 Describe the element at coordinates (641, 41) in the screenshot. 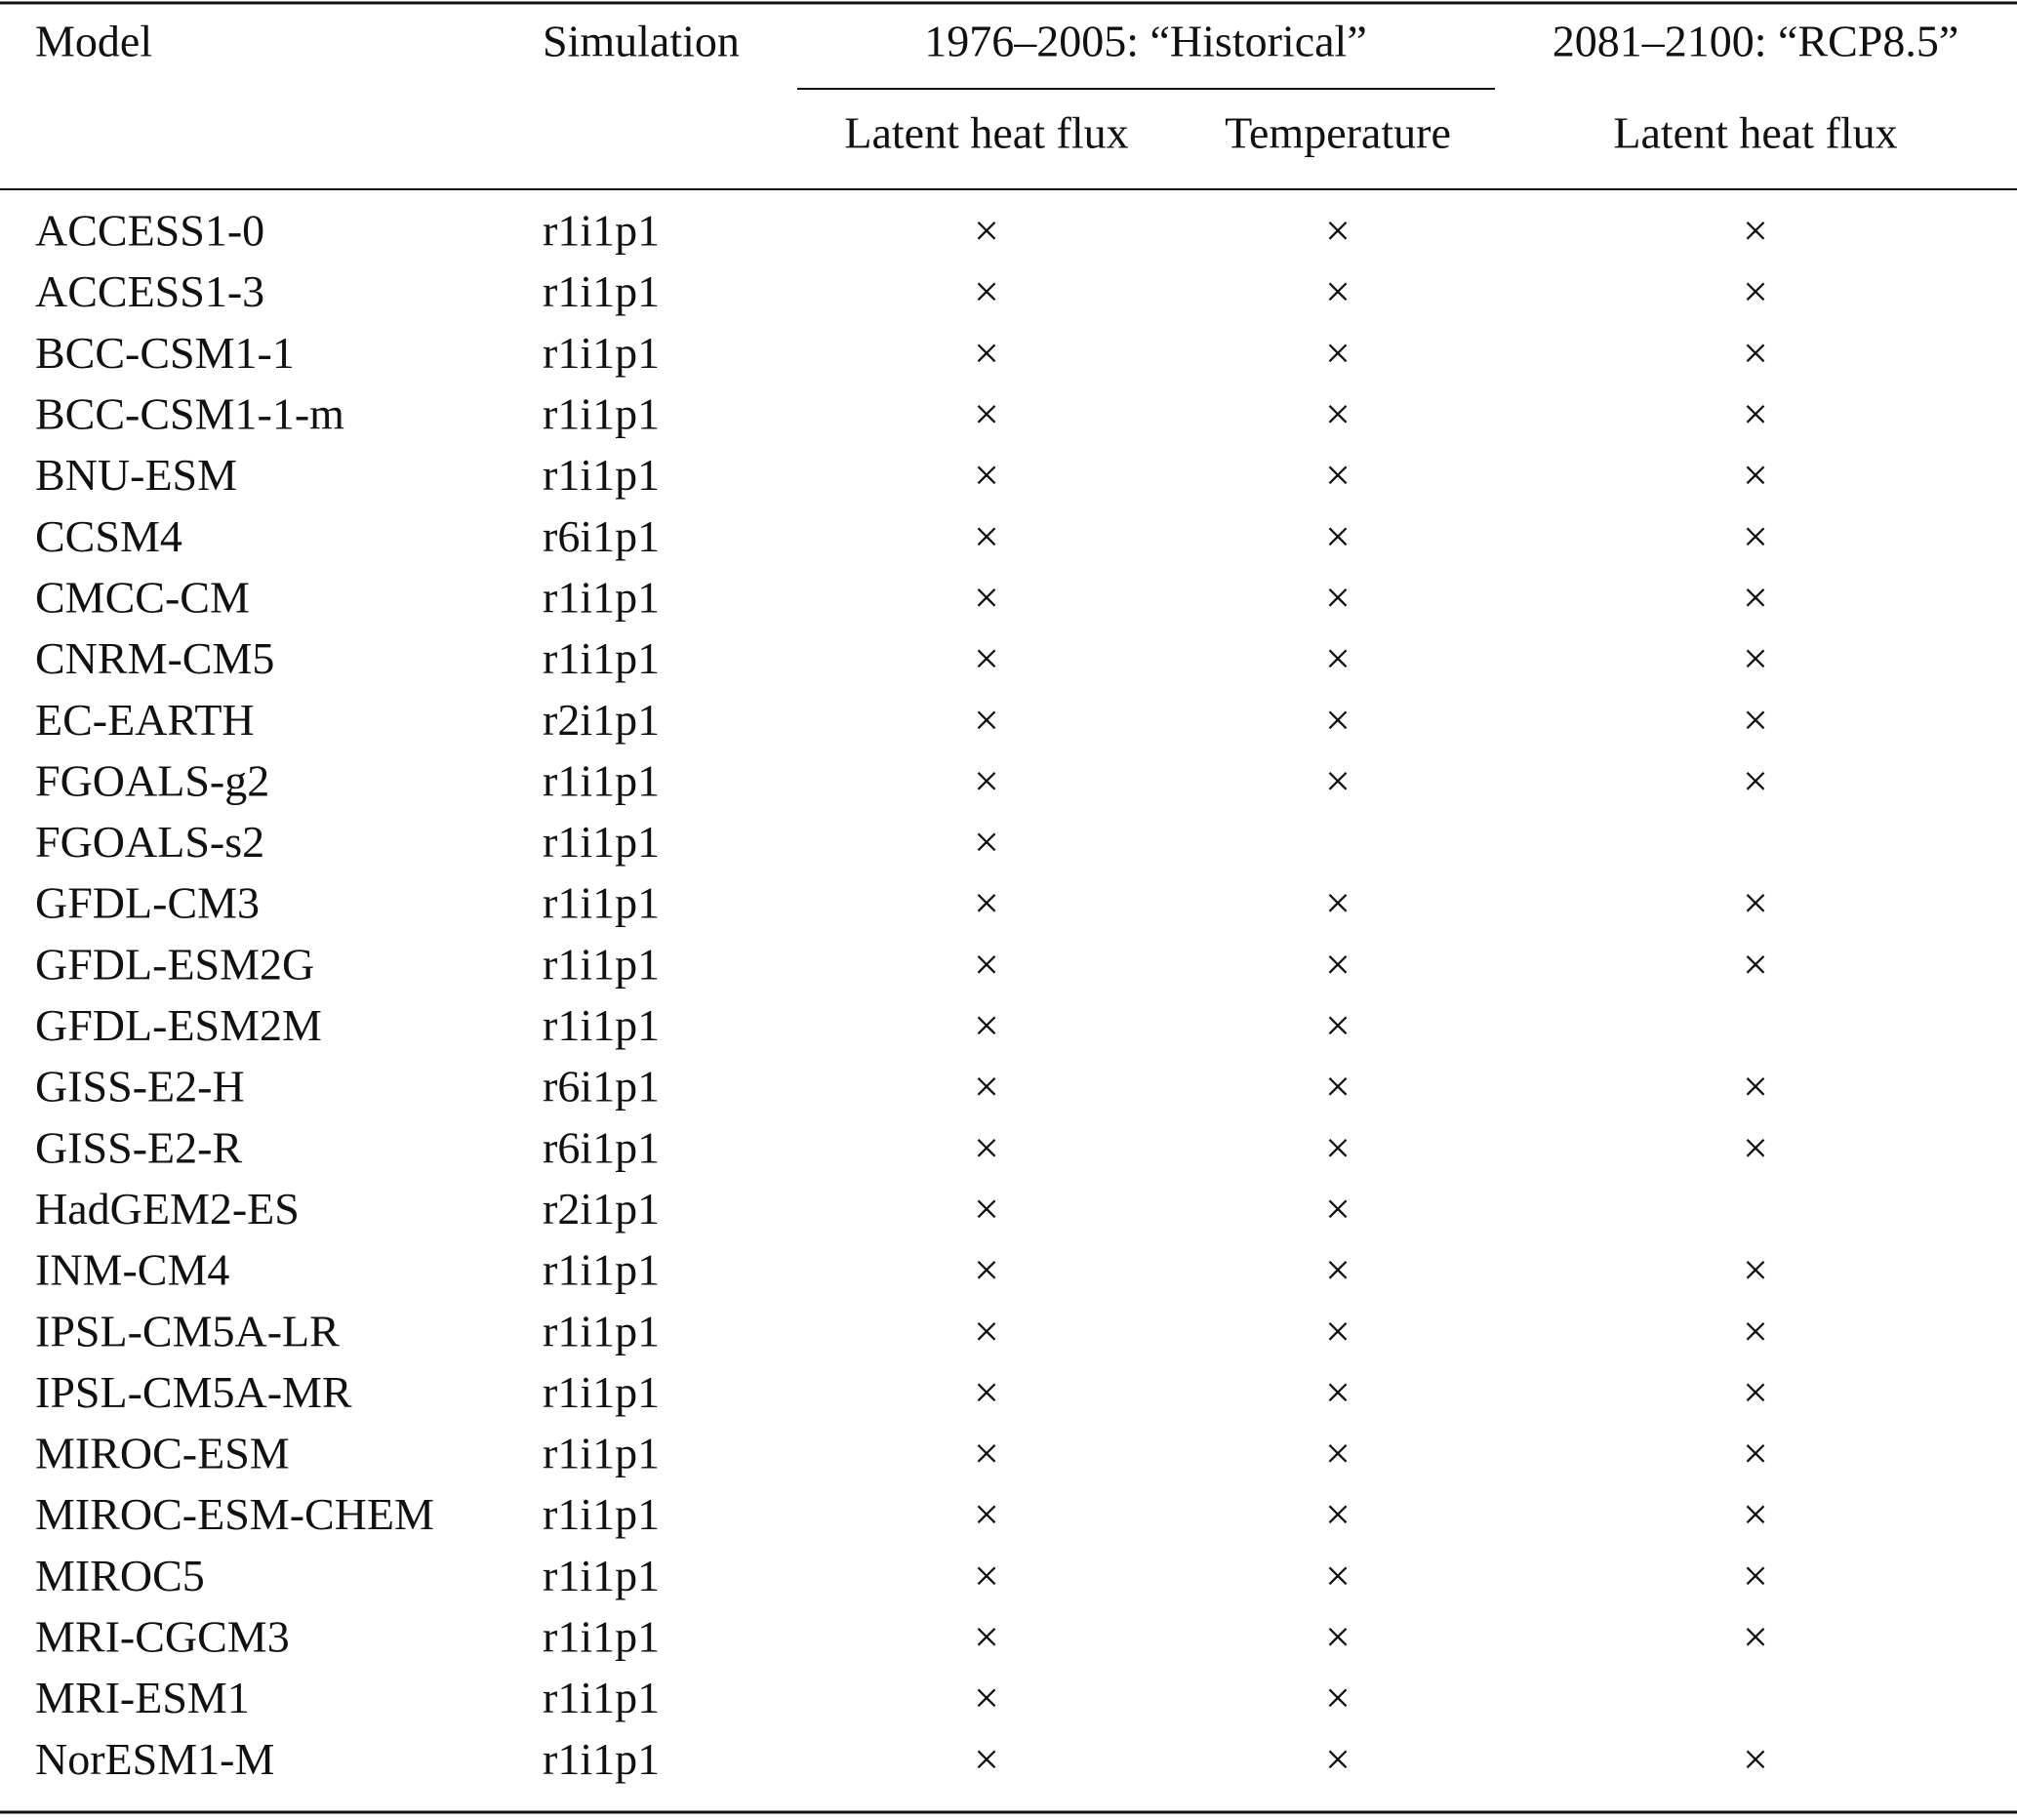

I see `header-simulation: Simulation` at that location.